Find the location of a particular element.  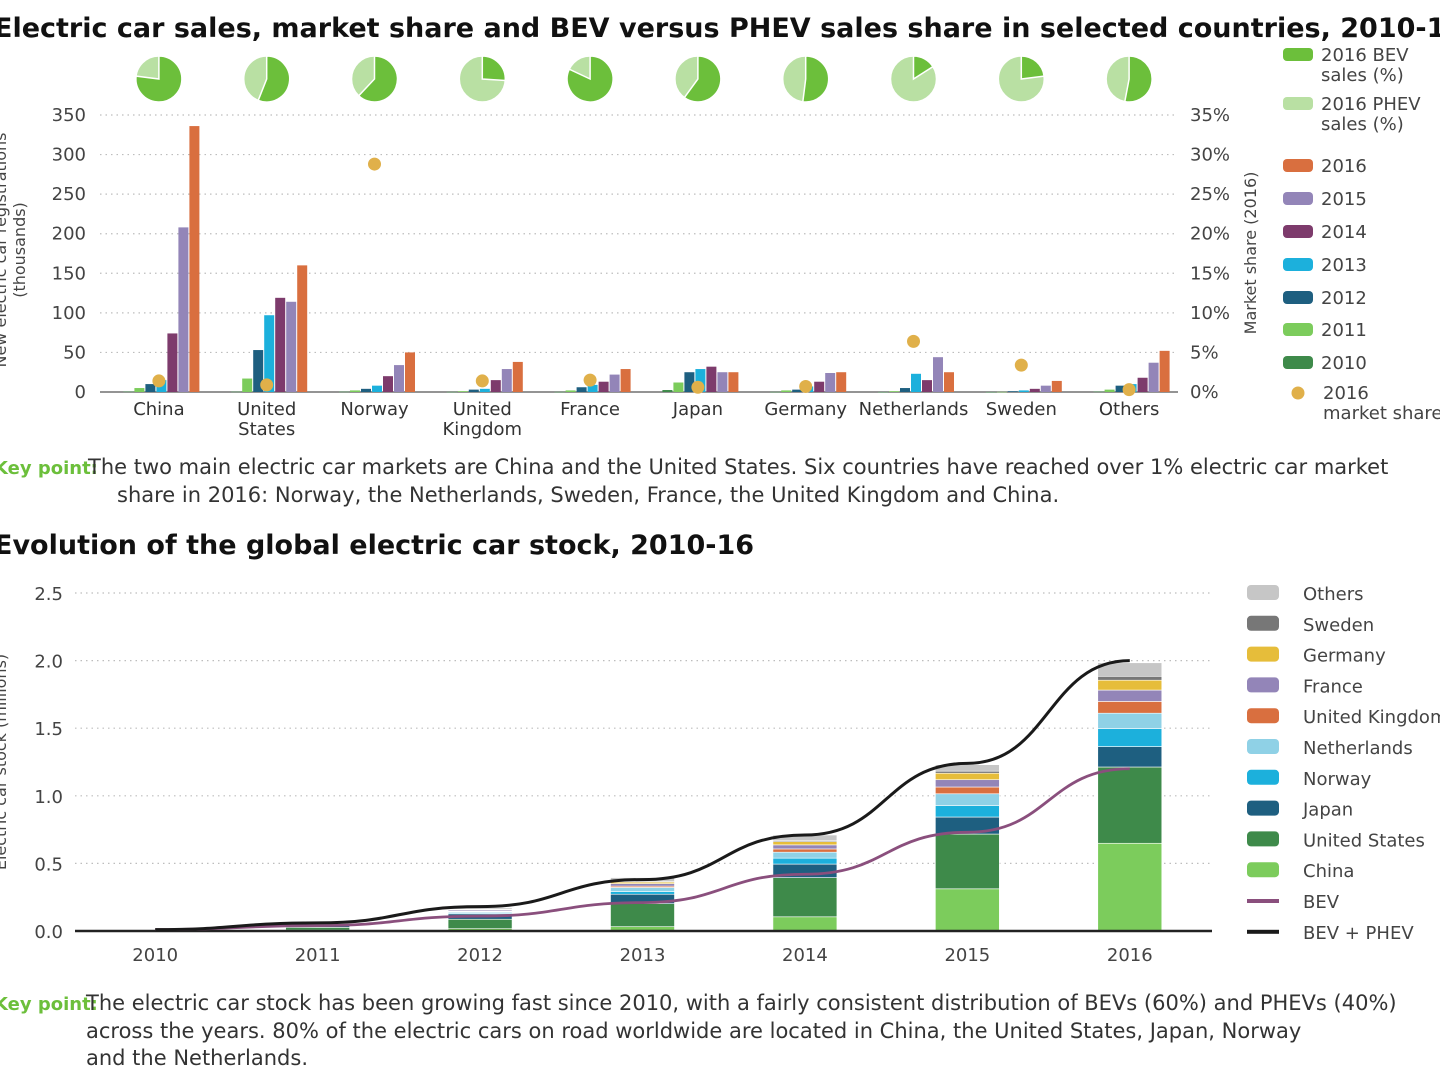

y-tick-label: 0.0 is located at coordinates (48, 932).